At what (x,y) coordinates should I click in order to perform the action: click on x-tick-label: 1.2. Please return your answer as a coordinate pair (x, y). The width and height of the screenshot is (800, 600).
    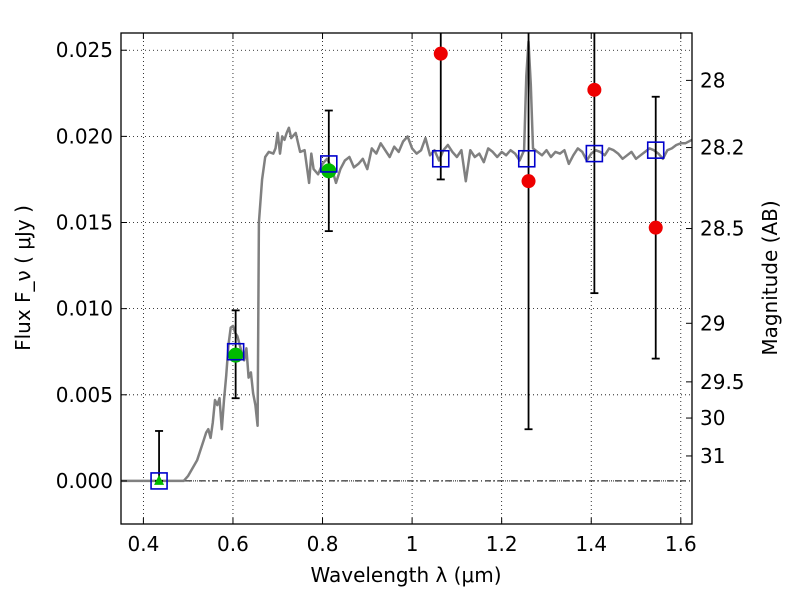
    Looking at the image, I should click on (502, 544).